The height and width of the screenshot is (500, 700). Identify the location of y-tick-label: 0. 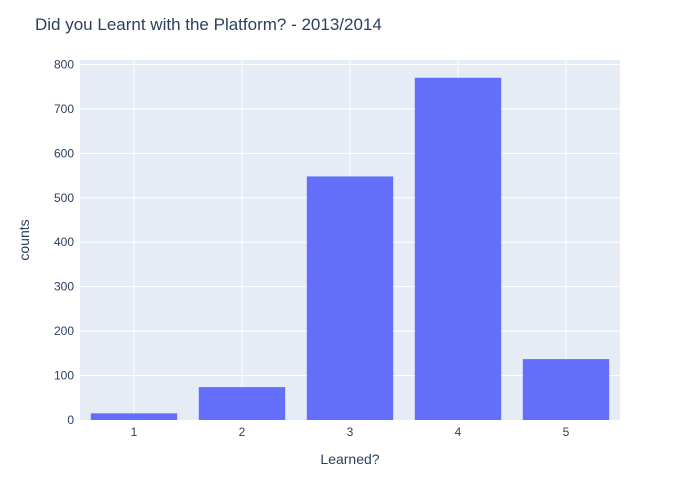
(70, 420).